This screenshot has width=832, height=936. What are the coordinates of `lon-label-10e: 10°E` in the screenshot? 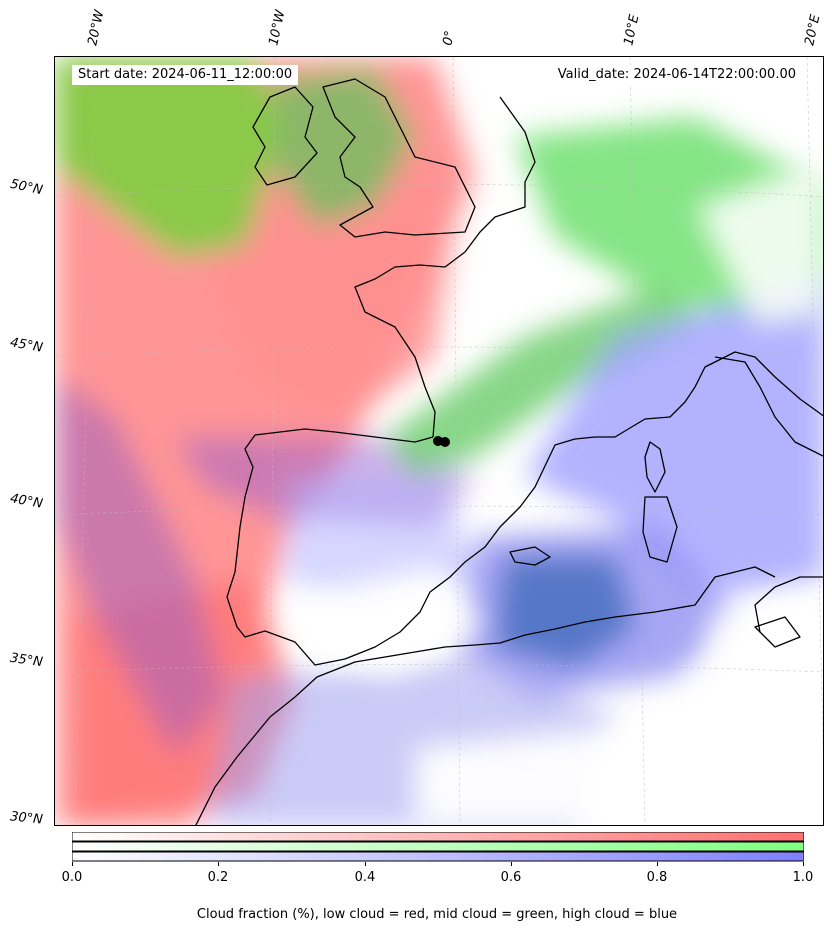 It's located at (632, 30).